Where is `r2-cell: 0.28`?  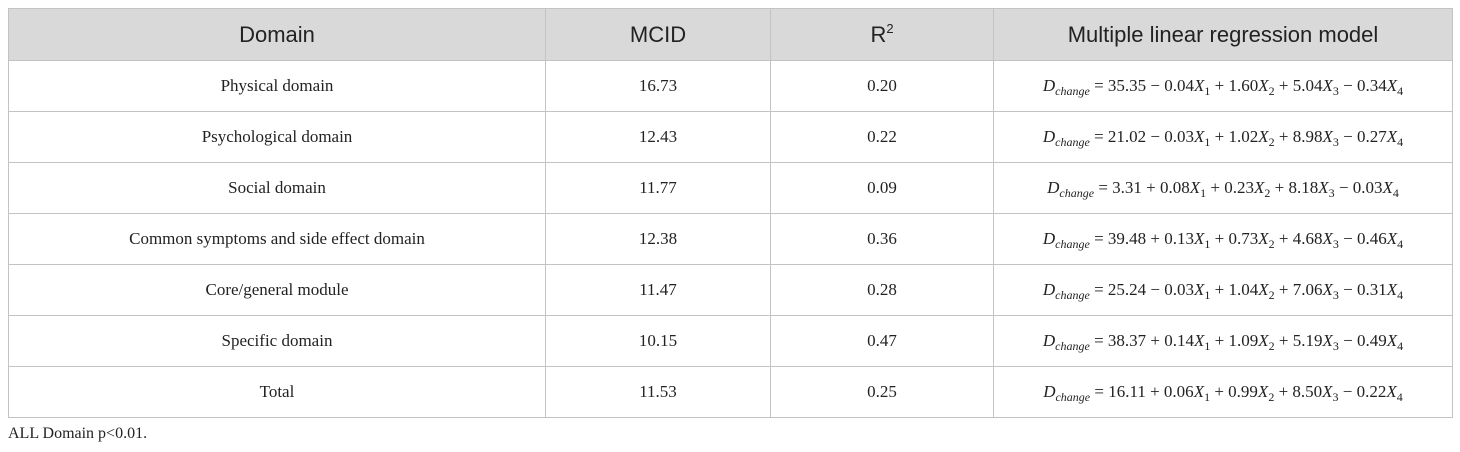
r2-cell: 0.28 is located at coordinates (882, 290).